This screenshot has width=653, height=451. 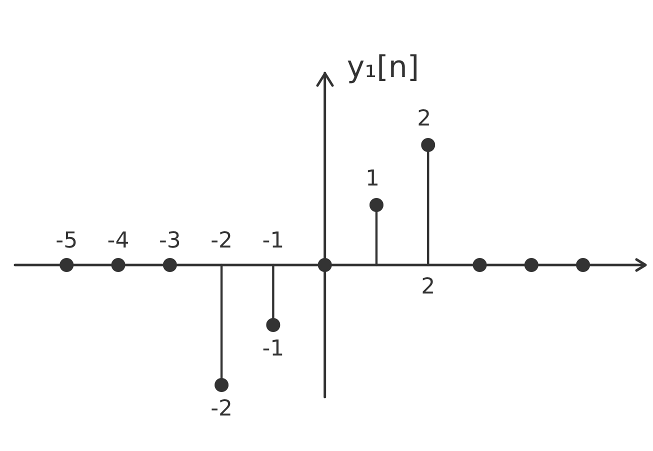 I want to click on data-label: -2, so click(x=221, y=409).